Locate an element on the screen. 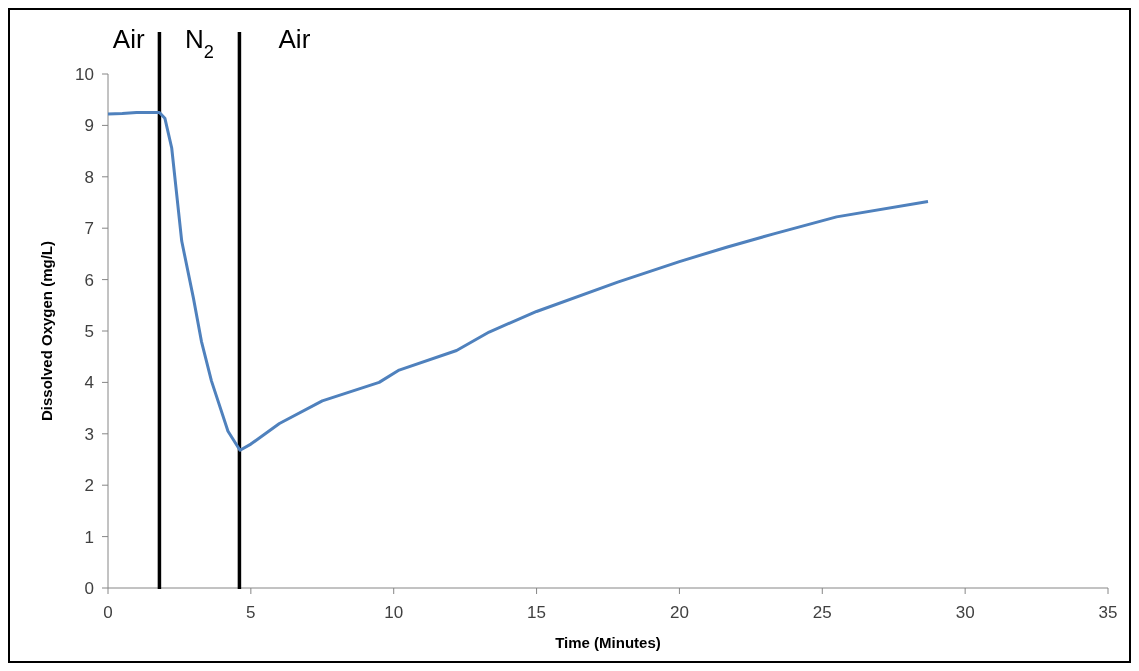 Image resolution: width=1139 pixels, height=671 pixels. text: N$_{2}$ is located at coordinates (199, 43).